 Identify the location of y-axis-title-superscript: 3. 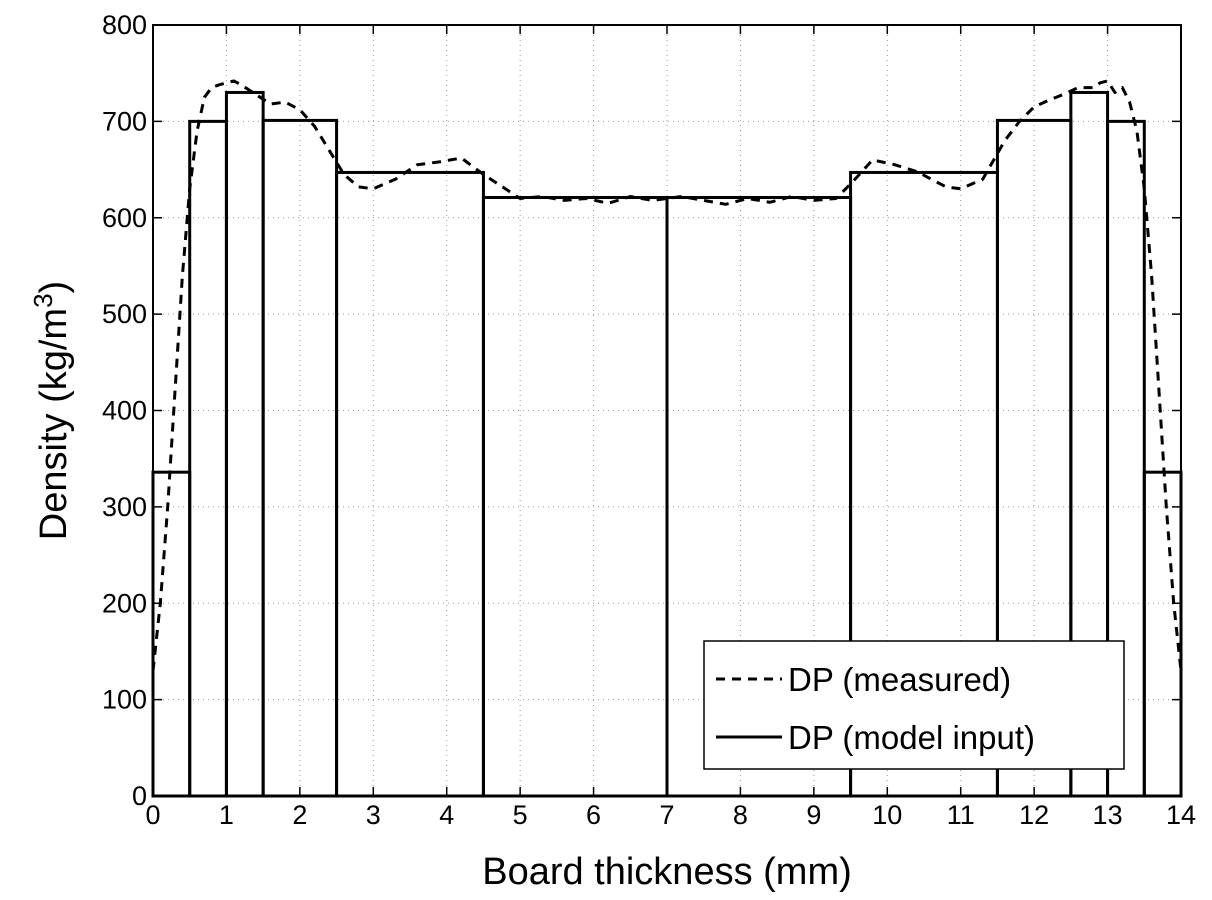
(43, 300).